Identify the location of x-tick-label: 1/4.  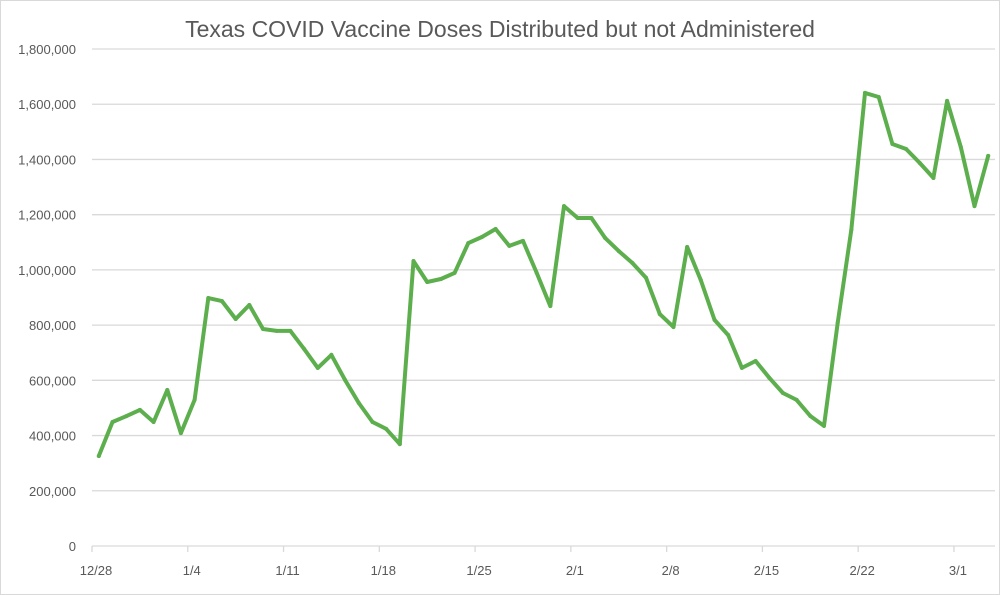
(192, 570).